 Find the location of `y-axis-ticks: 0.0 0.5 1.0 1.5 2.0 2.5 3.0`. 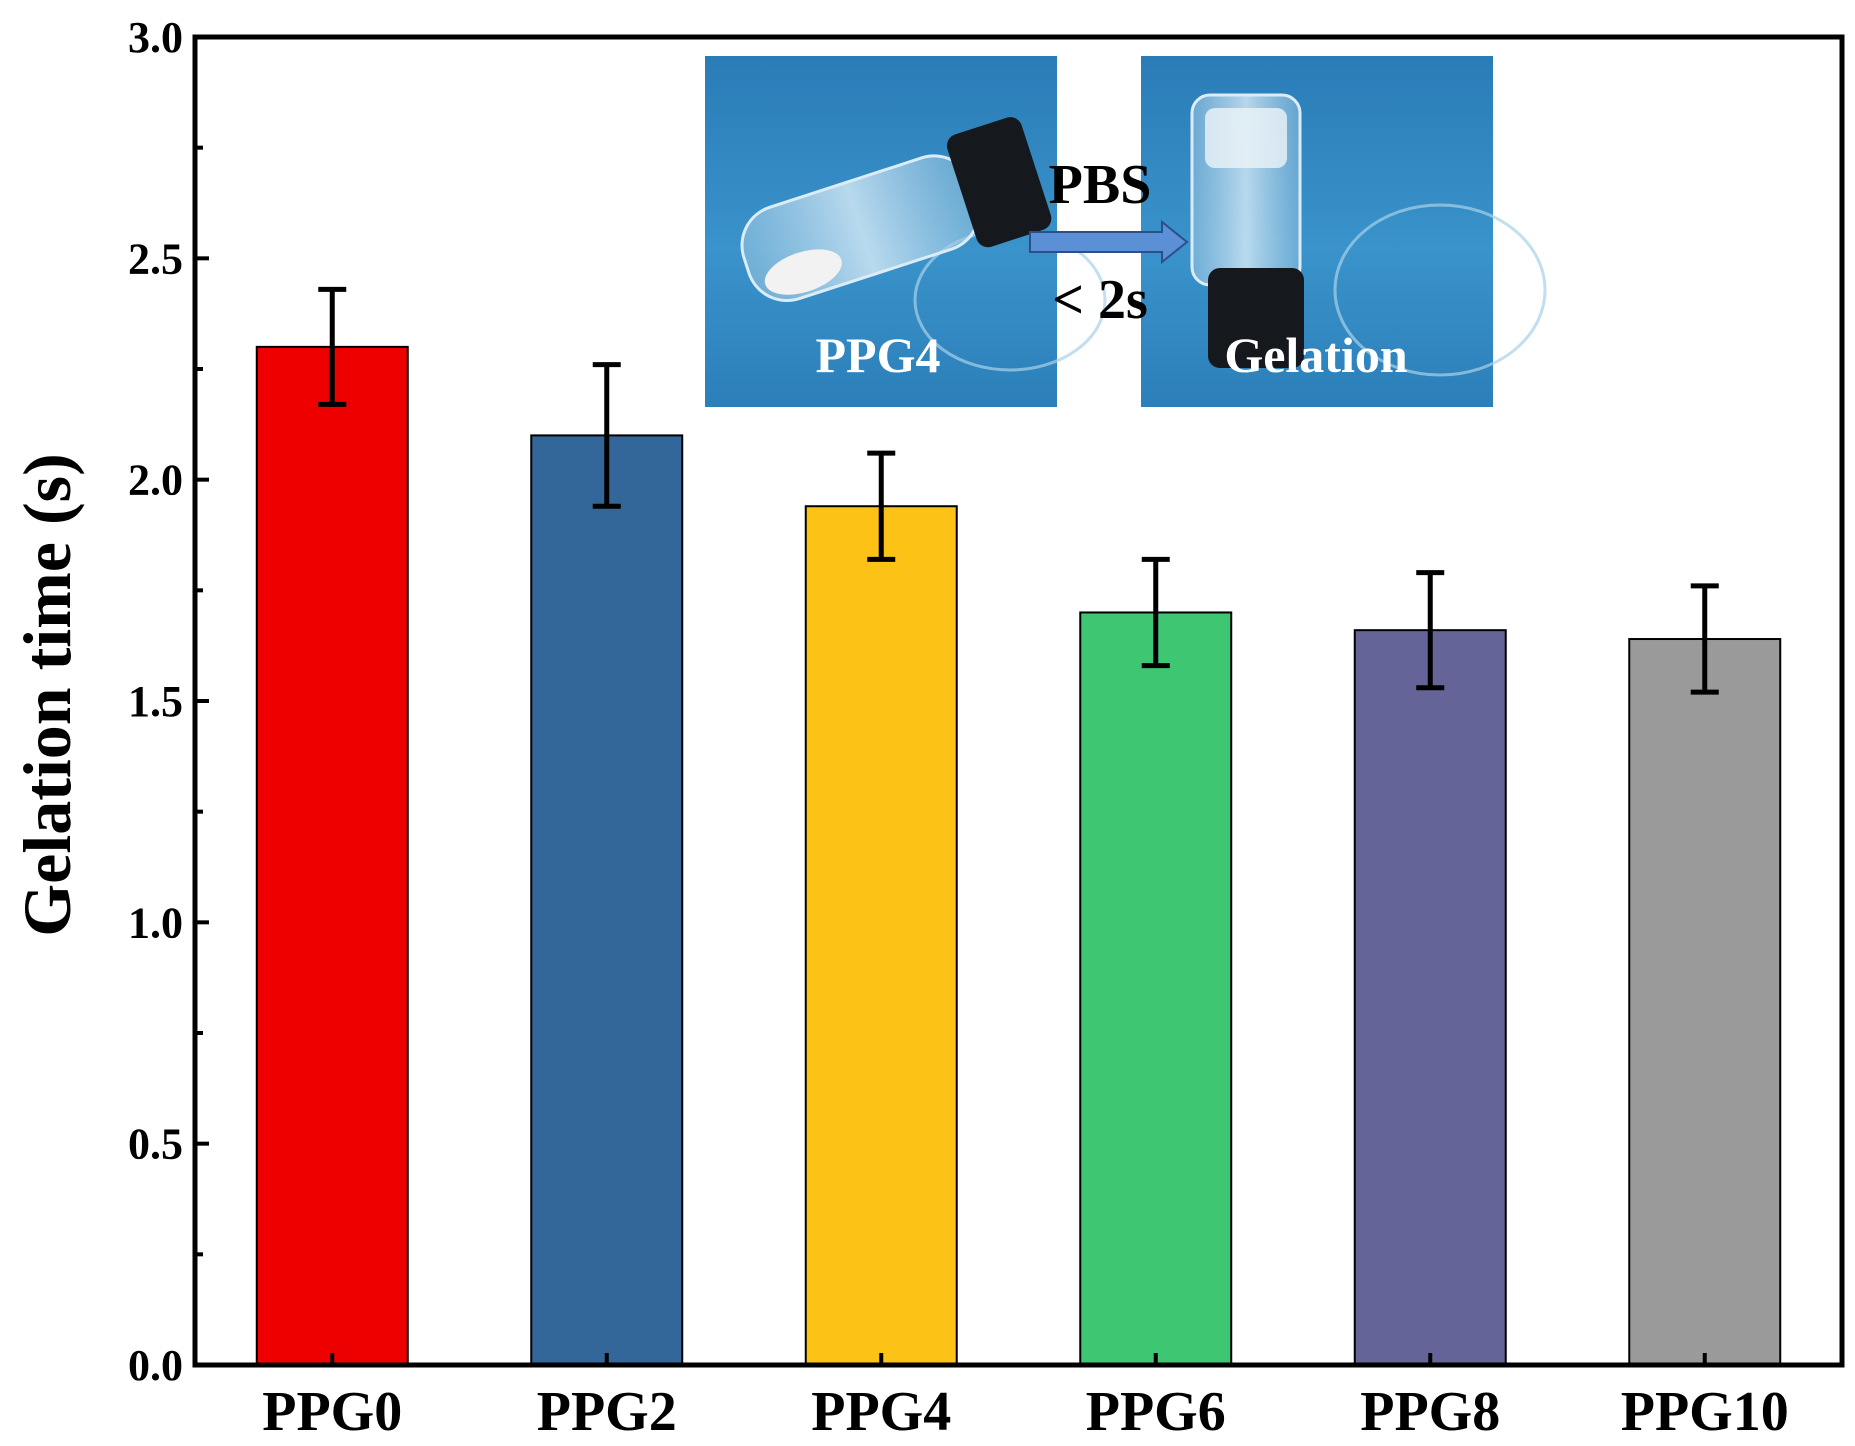

y-axis-ticks: 0.0 0.5 1.0 1.5 2.0 2.5 3.0 is located at coordinates (168, 701).